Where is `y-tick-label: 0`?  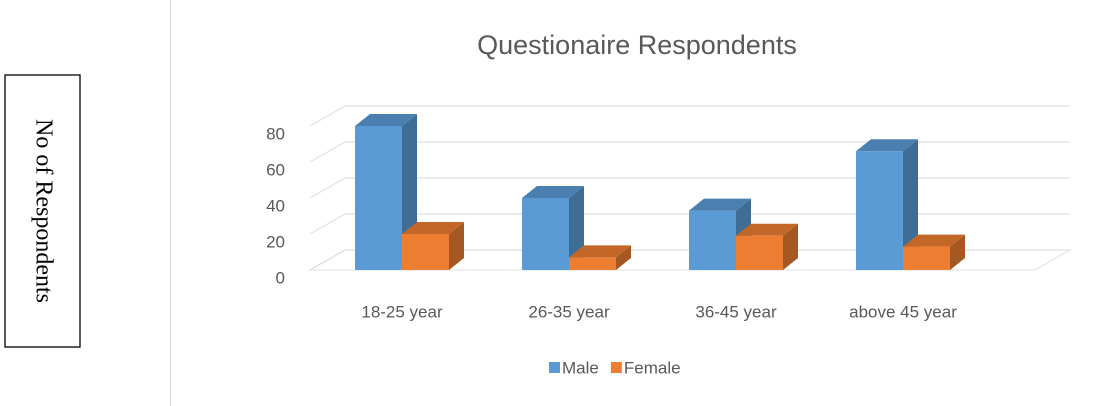
y-tick-label: 0 is located at coordinates (280, 277).